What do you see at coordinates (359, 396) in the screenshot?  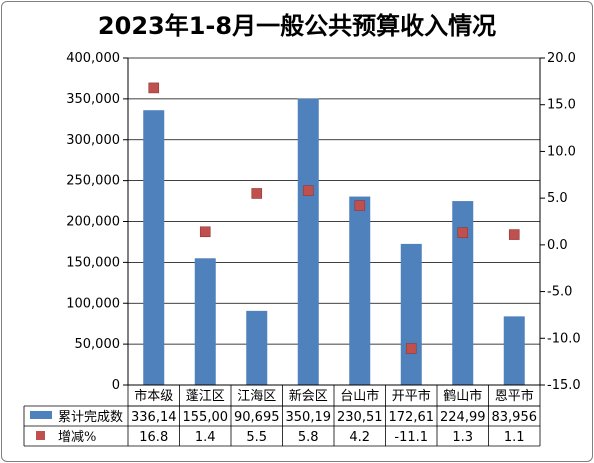 I see `category-label: 台山市` at bounding box center [359, 396].